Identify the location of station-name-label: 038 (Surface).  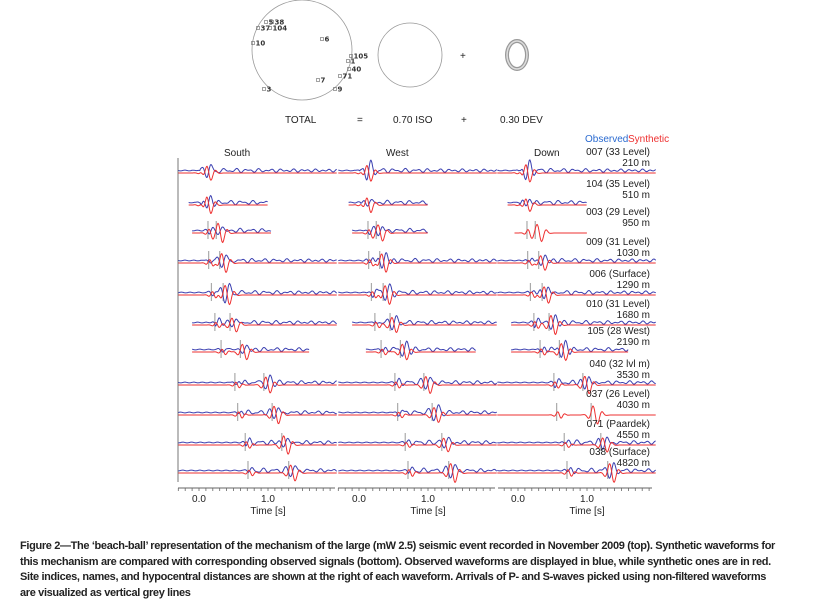
(619, 452).